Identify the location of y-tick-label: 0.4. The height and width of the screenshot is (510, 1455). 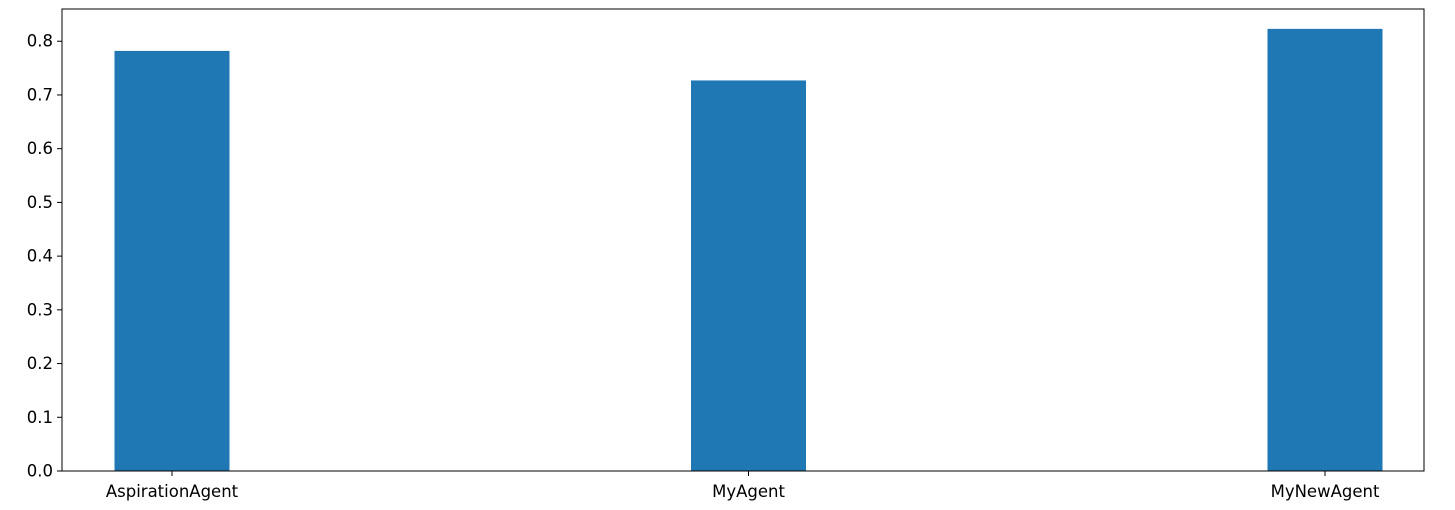
(40, 256).